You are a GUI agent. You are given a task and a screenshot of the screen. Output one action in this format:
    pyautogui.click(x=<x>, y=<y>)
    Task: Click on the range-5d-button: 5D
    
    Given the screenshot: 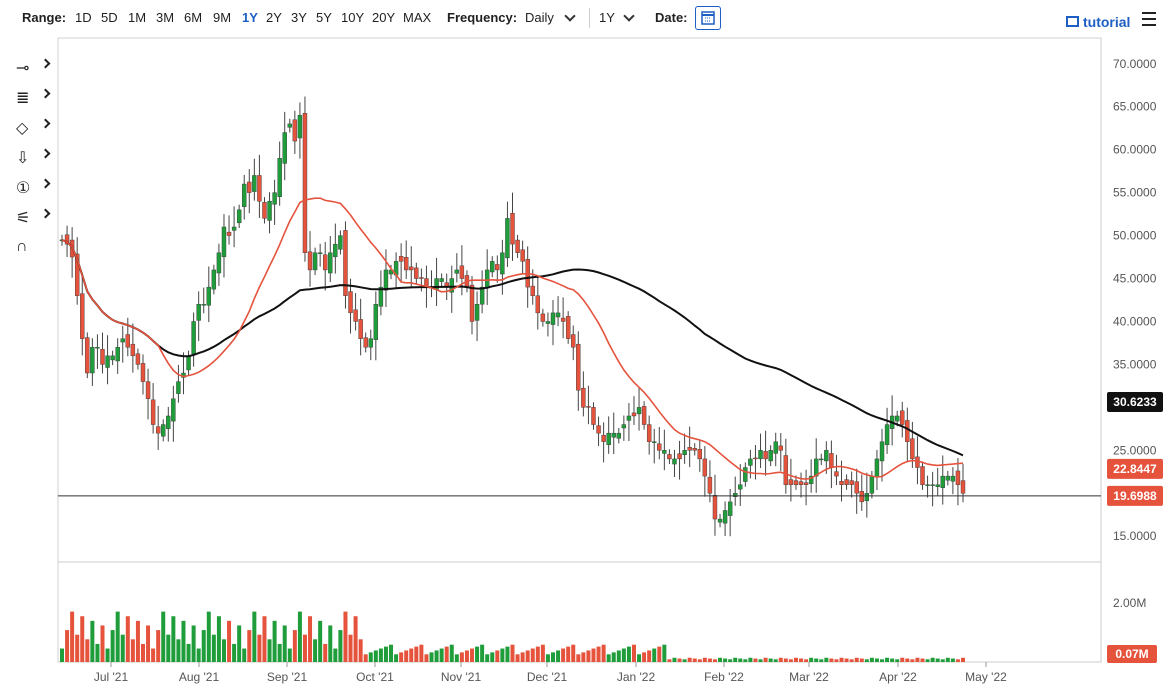 What is the action you would take?
    pyautogui.click(x=109, y=17)
    